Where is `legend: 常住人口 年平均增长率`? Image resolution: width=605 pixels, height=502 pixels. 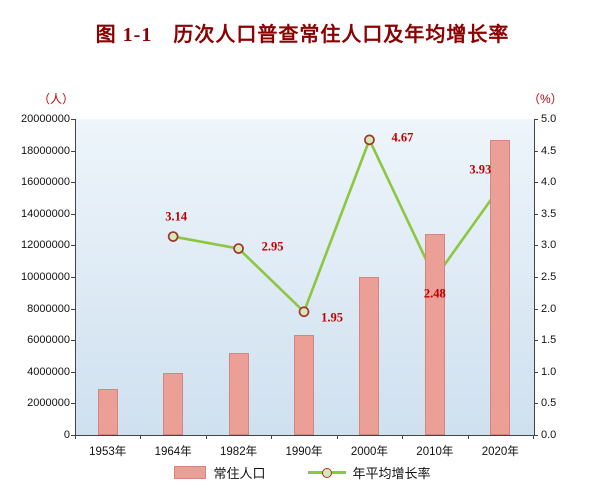 legend: 常住人口 年平均增长率 is located at coordinates (302, 472).